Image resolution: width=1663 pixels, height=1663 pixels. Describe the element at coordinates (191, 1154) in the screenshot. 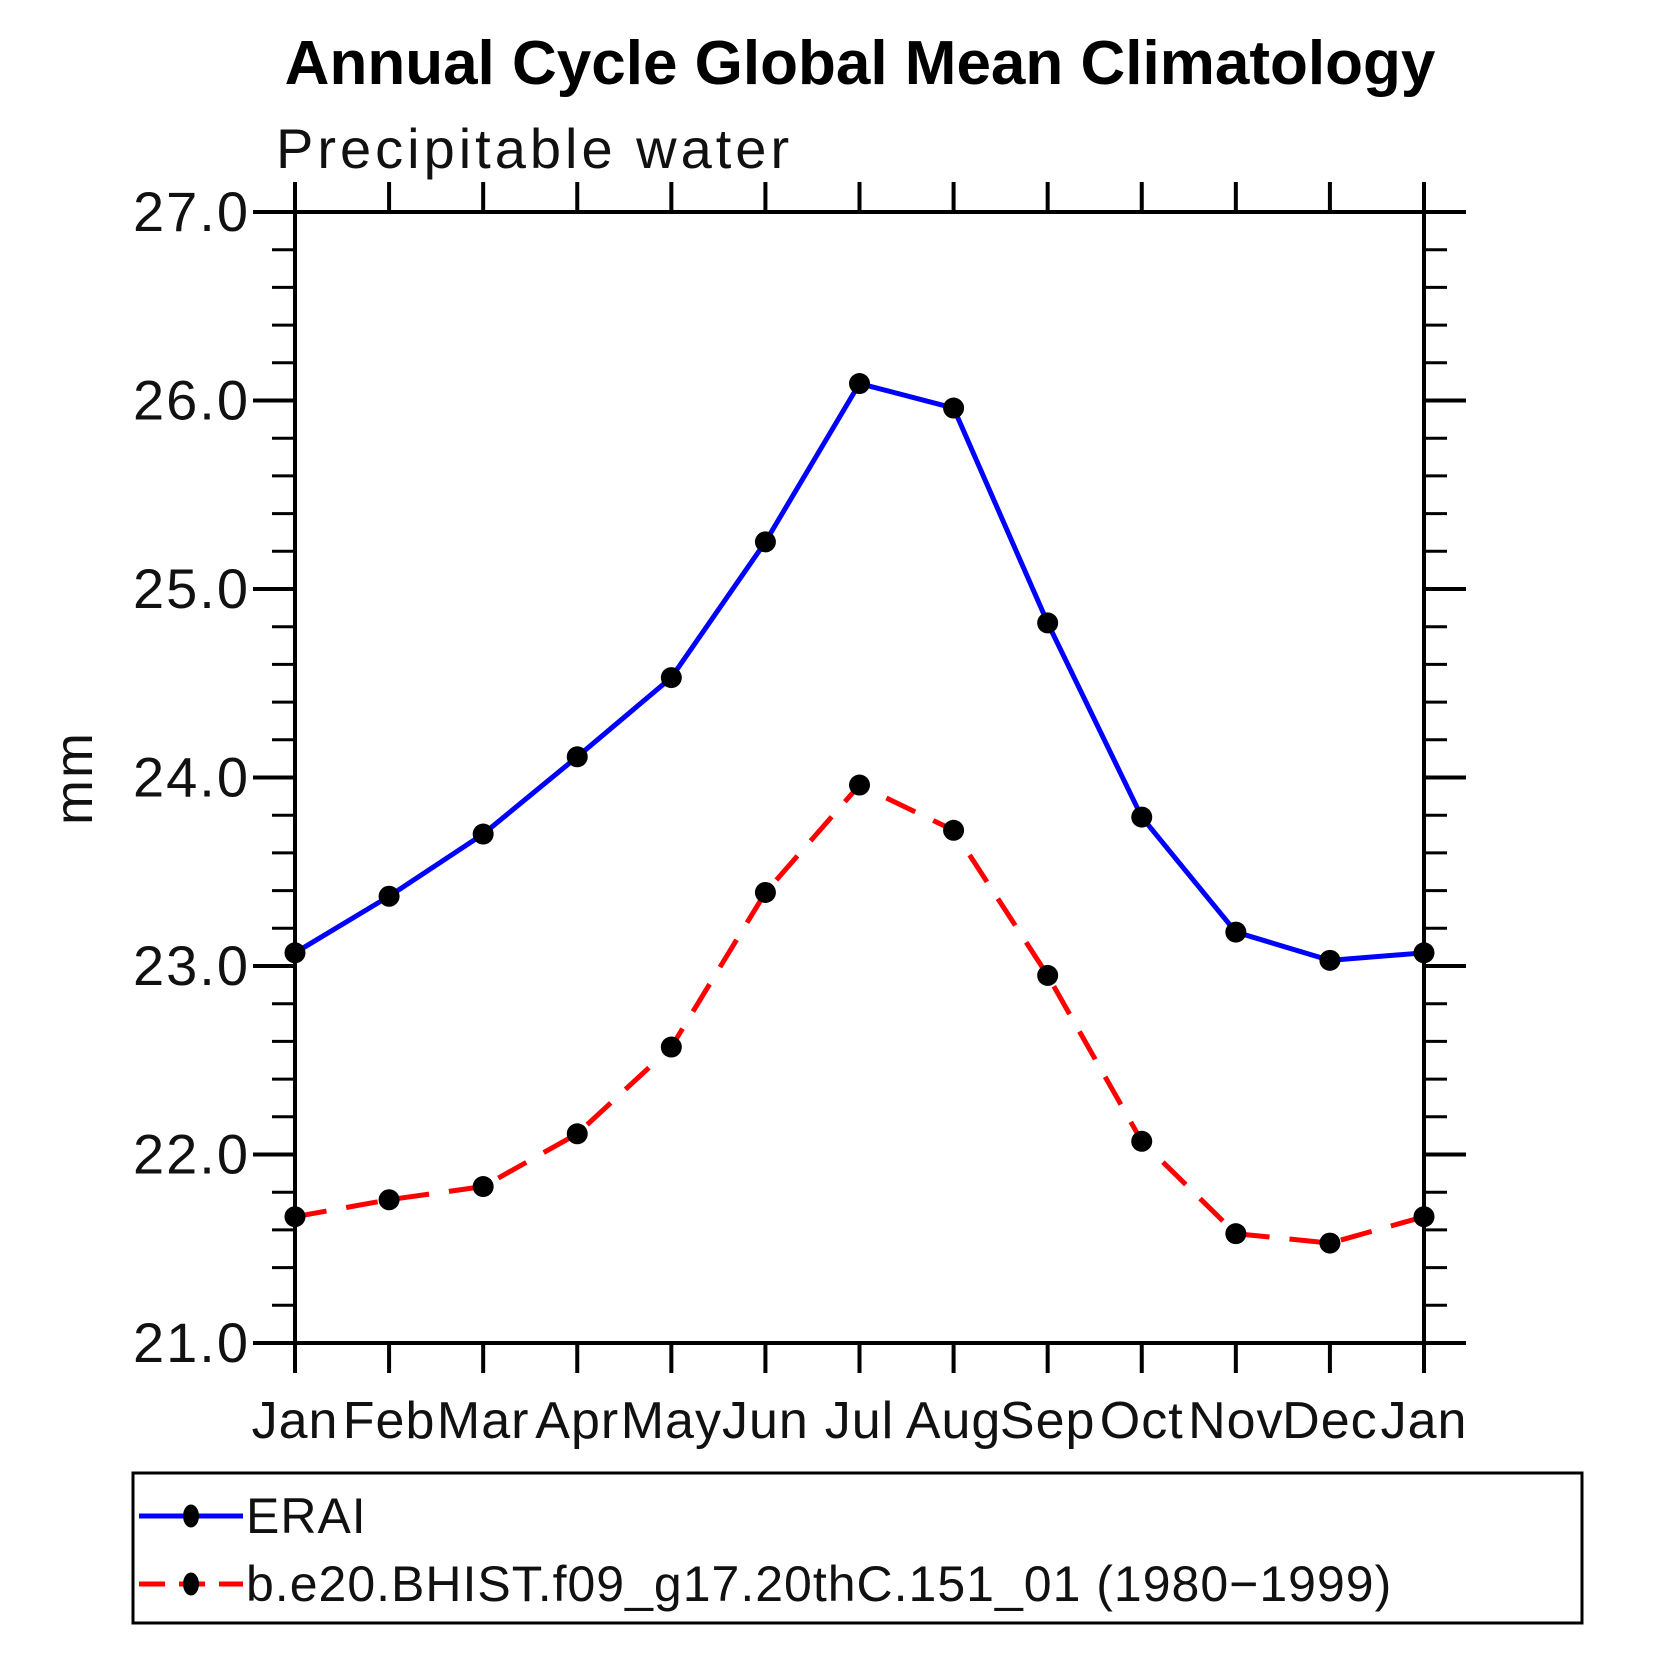

I see `y-tick-label: 22.0` at that location.